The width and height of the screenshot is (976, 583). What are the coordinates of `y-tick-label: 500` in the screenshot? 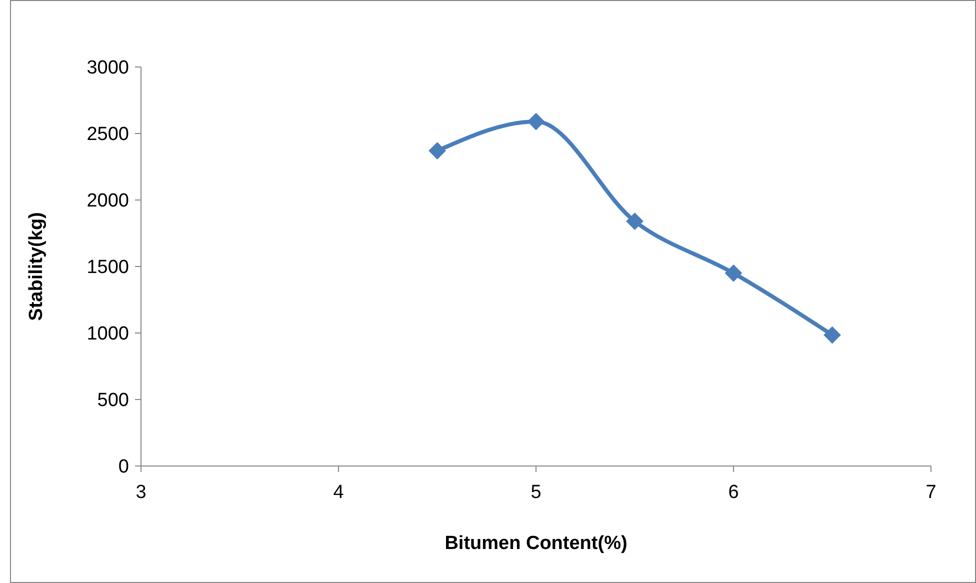 It's located at (113, 401).